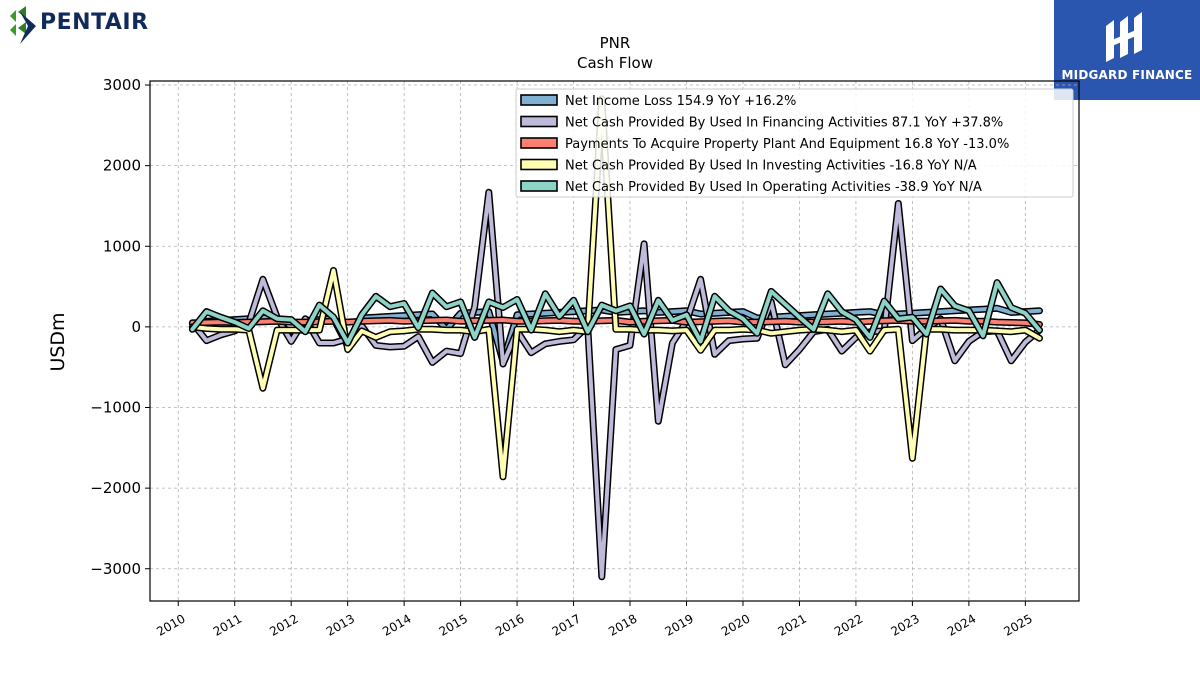 The width and height of the screenshot is (1200, 675). Describe the element at coordinates (1124, 37) in the screenshot. I see `midgard-finance-logo-mark` at that location.